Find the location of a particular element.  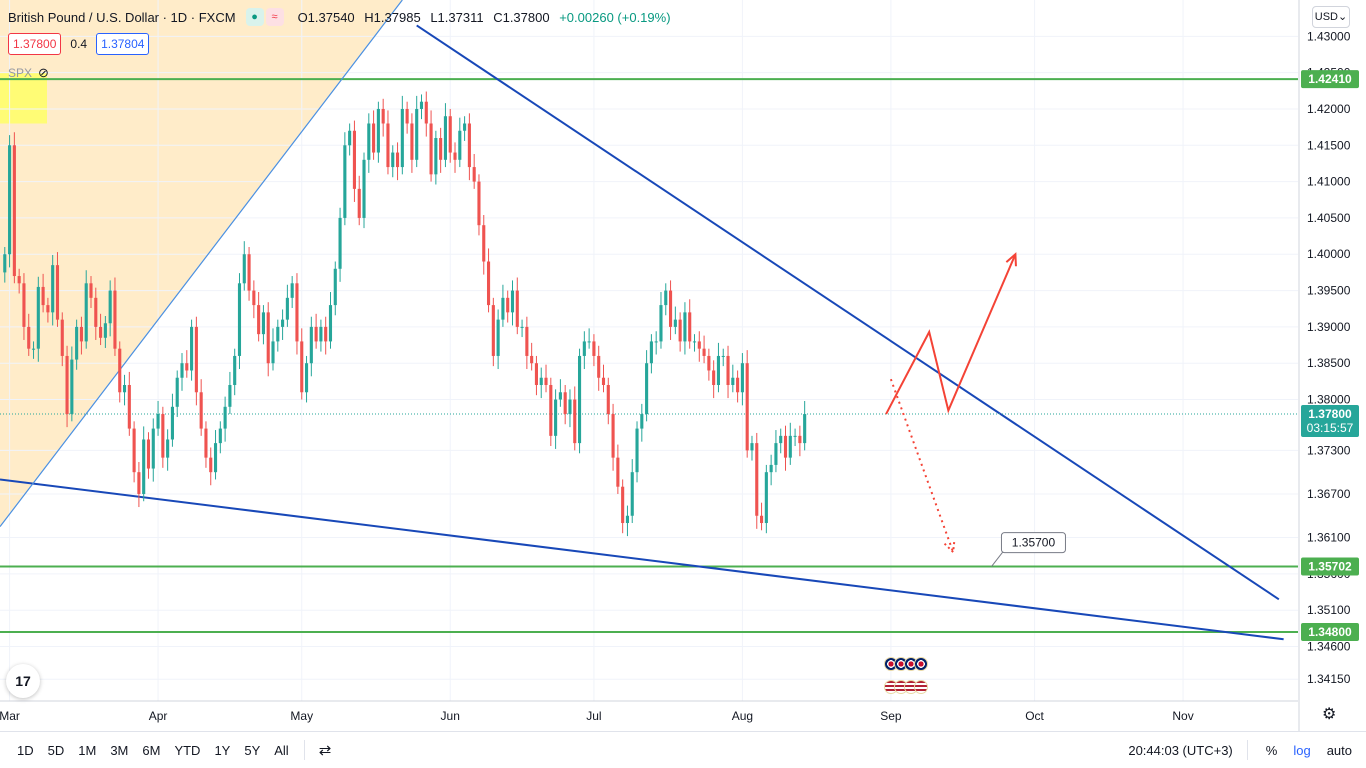

tradingview-logo: 17 is located at coordinates (23, 681).